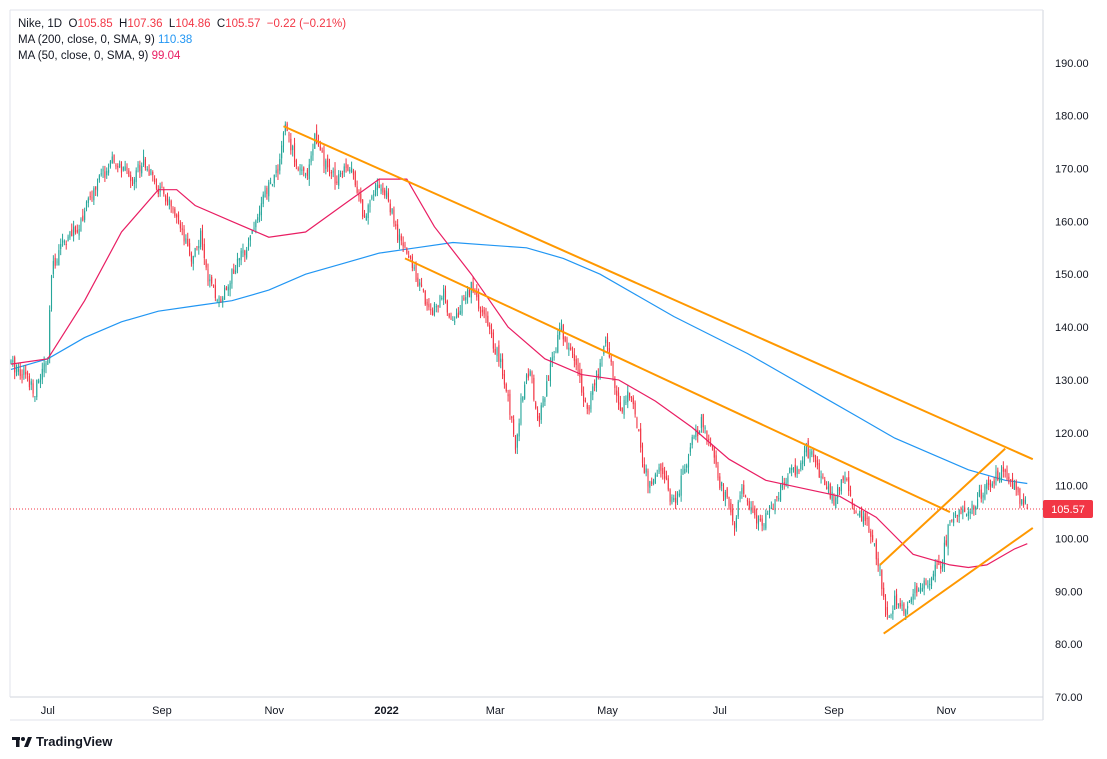 The height and width of the screenshot is (759, 1107). I want to click on trendline-channel-upper, so click(942, 506).